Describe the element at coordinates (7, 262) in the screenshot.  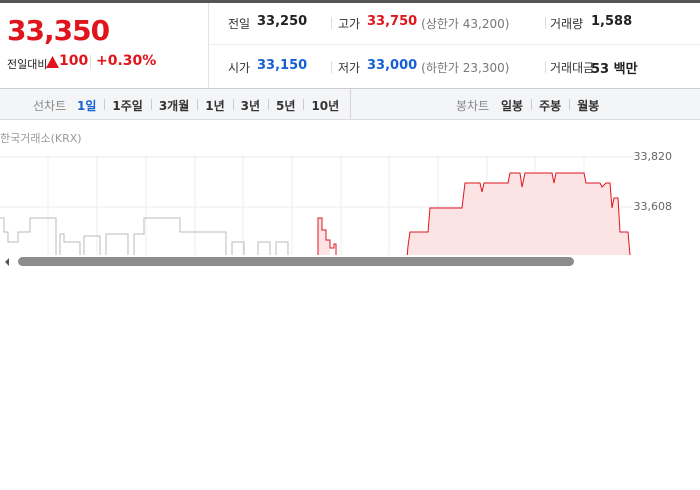
I see `scroll-left` at that location.